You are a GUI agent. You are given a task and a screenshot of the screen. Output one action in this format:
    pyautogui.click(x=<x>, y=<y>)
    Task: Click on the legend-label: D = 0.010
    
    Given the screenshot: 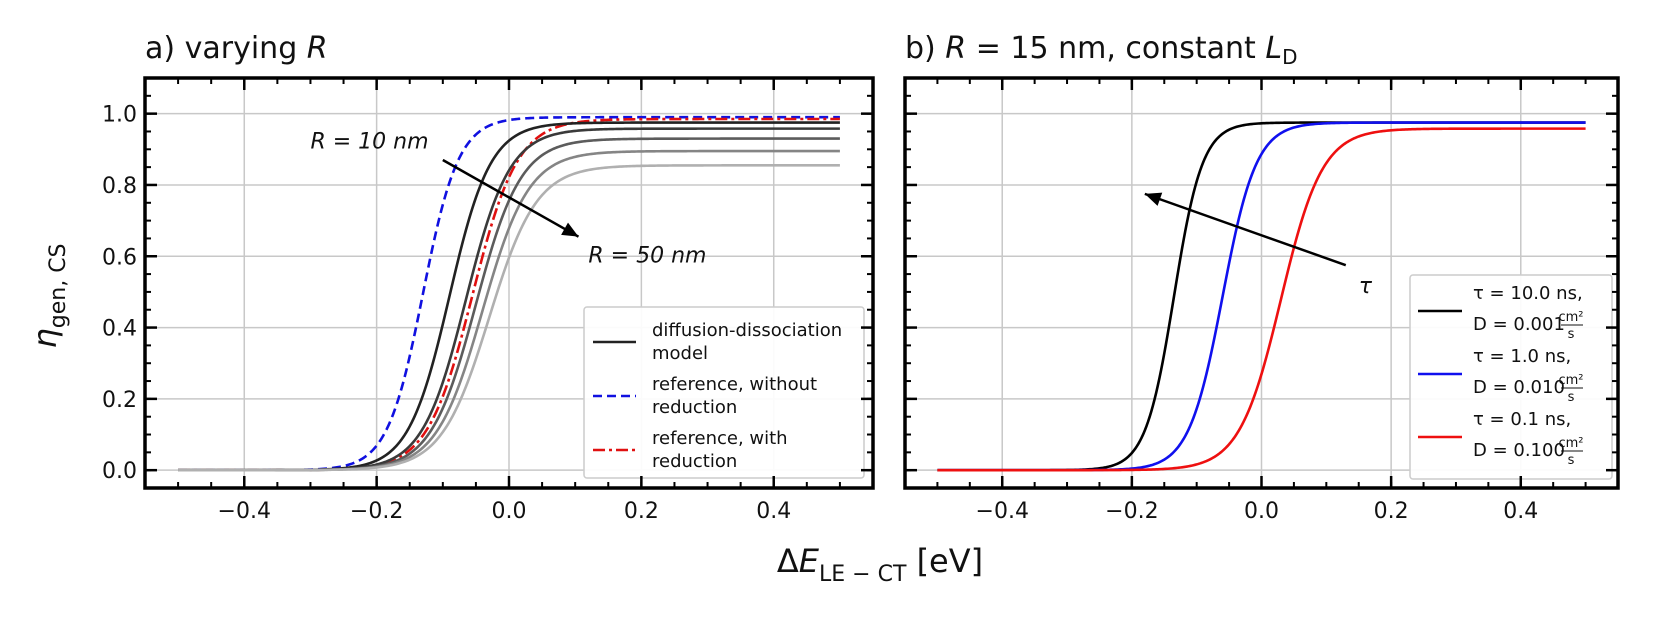 What is the action you would take?
    pyautogui.click(x=1519, y=387)
    